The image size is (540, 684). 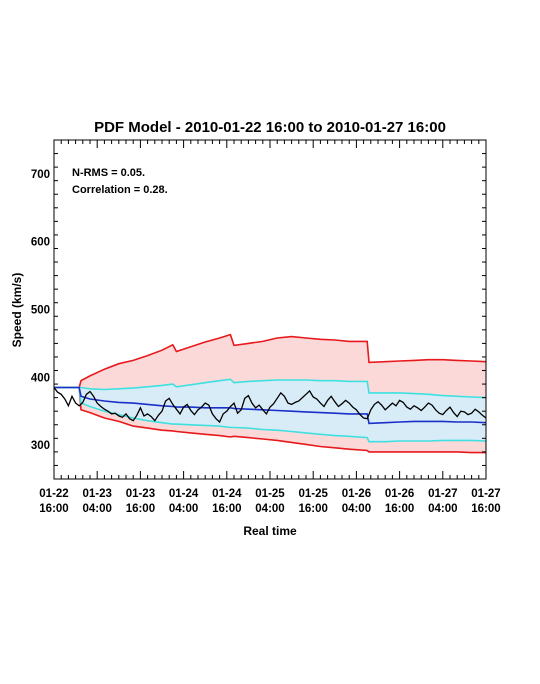 What do you see at coordinates (40, 243) in the screenshot?
I see `y-tick-label: 600` at bounding box center [40, 243].